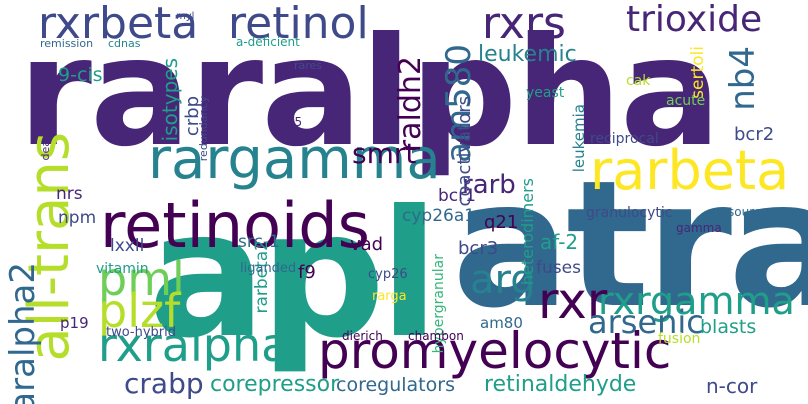  What do you see at coordinates (122, 269) in the screenshot?
I see `word-vitamin: vitamin` at bounding box center [122, 269].